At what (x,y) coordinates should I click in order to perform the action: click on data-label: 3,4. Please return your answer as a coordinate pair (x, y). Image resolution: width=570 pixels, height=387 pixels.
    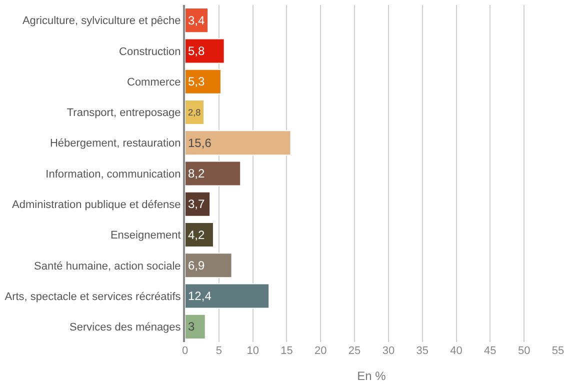
    Looking at the image, I should click on (197, 20).